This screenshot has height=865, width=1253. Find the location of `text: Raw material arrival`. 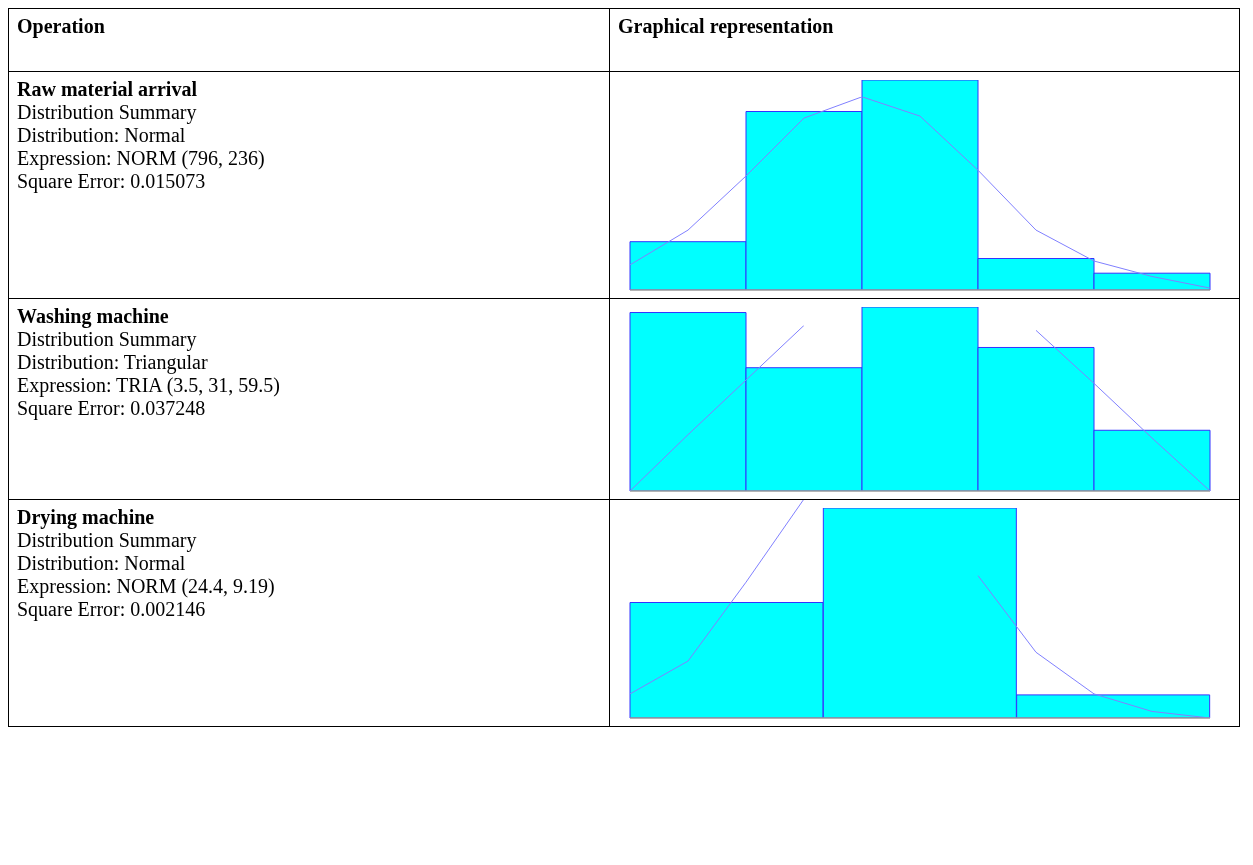

text: Raw material arrival is located at coordinates (107, 89).